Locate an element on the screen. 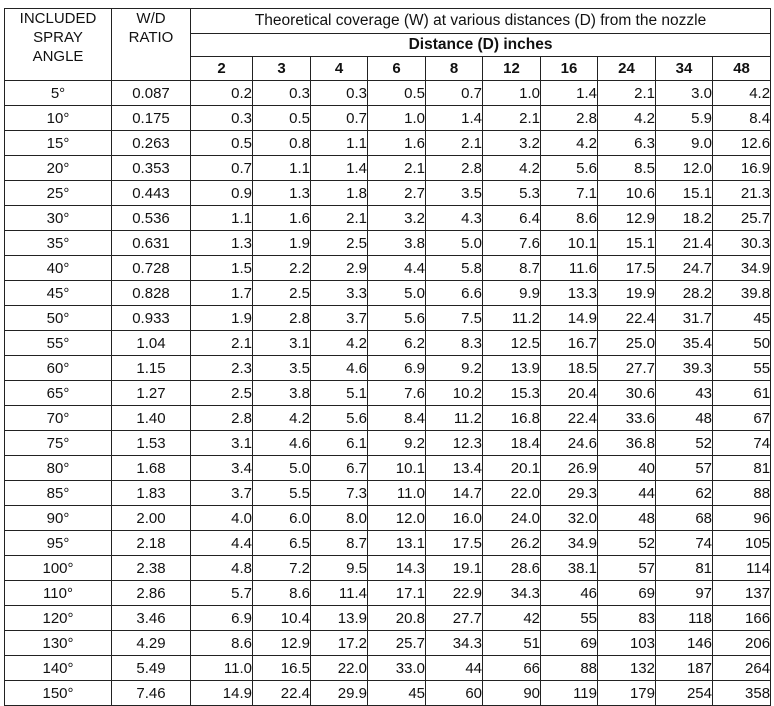 This screenshot has width=774, height=706. coverage-cell: 119 is located at coordinates (569, 693).